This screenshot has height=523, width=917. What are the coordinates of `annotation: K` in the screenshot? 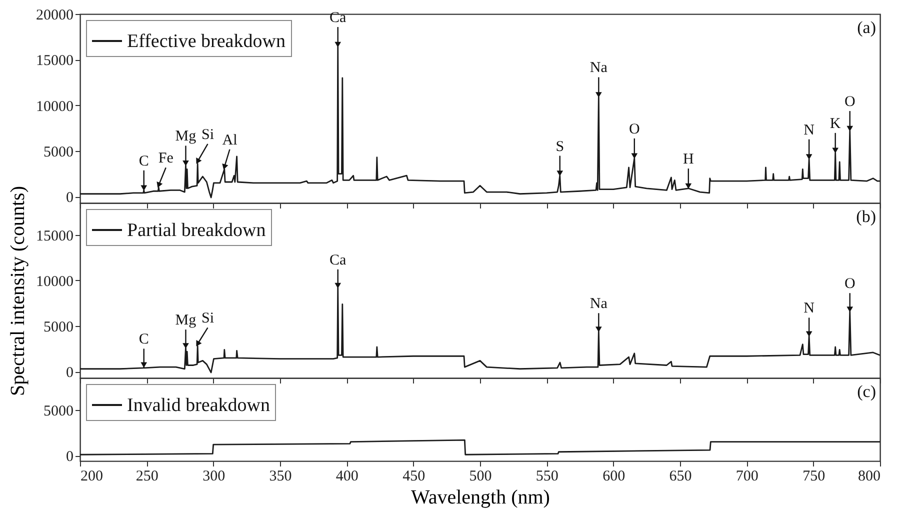 It's located at (835, 124).